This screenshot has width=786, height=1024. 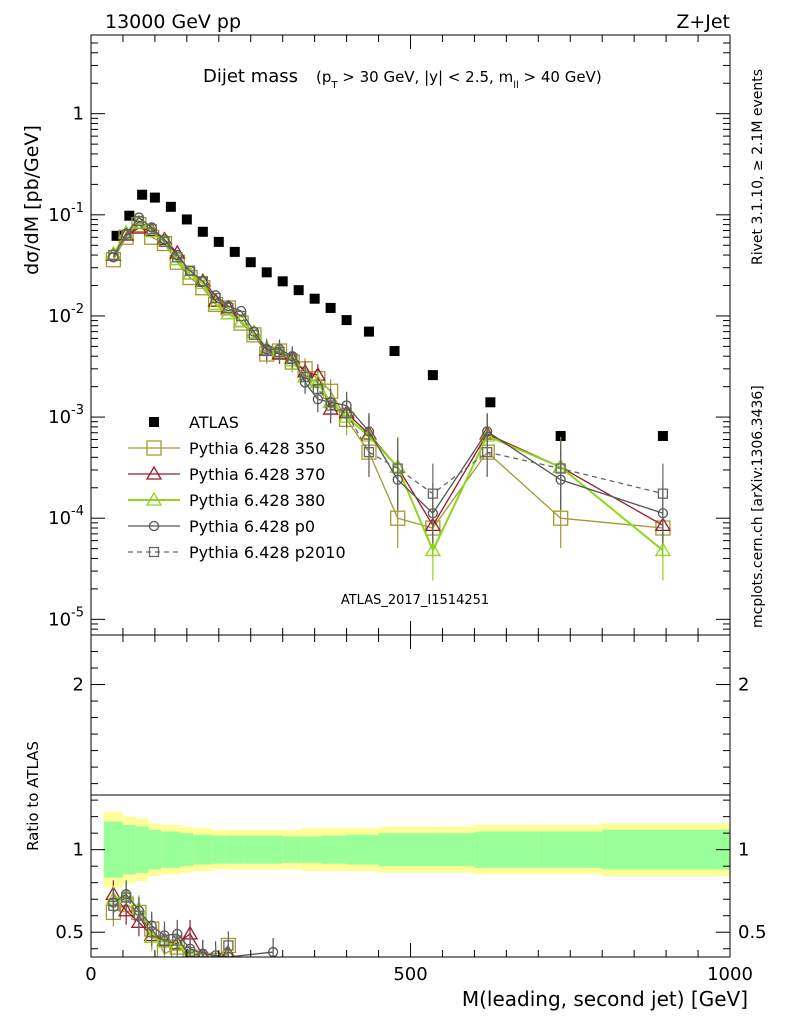 I want to click on plot-title-main: Dijet mass, so click(x=250, y=76).